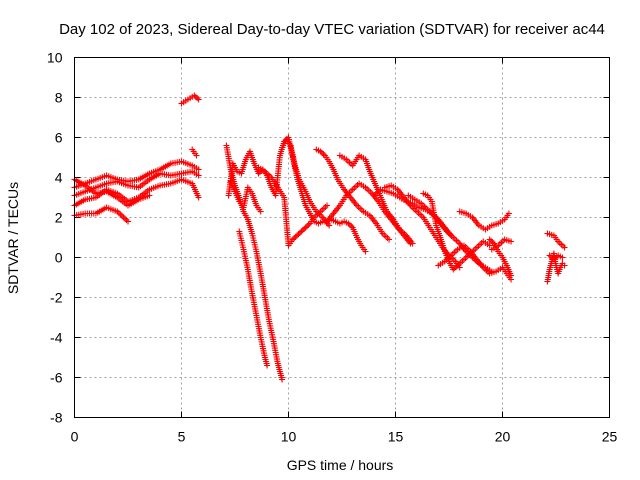  What do you see at coordinates (59, 178) in the screenshot?
I see `y-tick-label: 4` at bounding box center [59, 178].